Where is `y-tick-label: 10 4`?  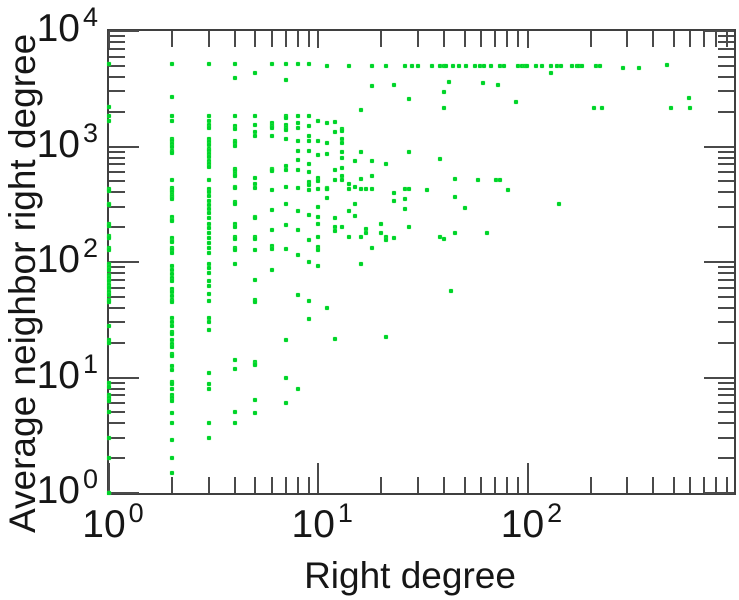 y-tick-label: 10 4 is located at coordinates (49, 27).